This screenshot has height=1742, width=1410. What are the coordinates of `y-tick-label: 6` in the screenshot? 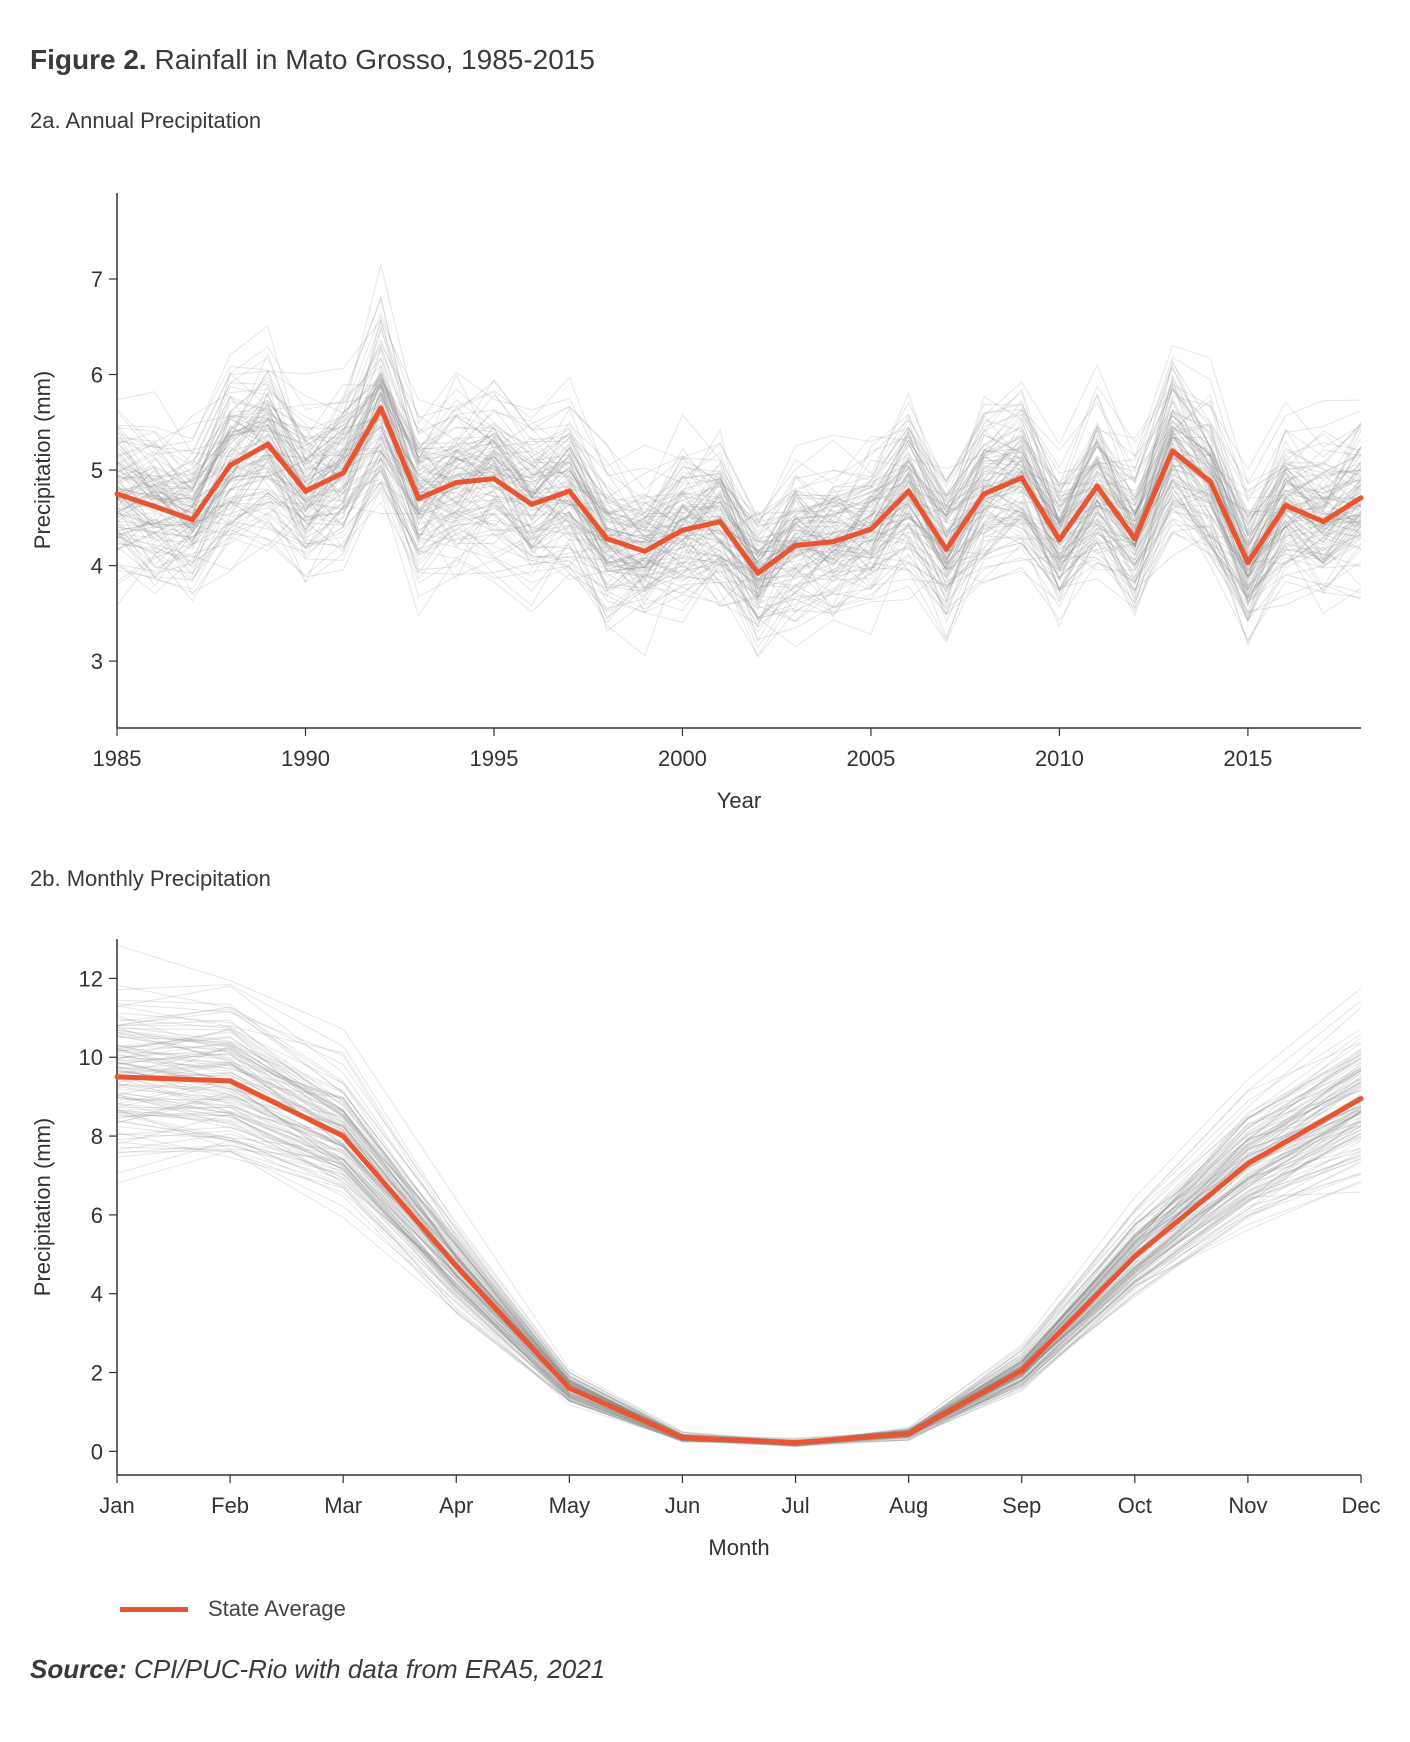 It's located at (97, 1215).